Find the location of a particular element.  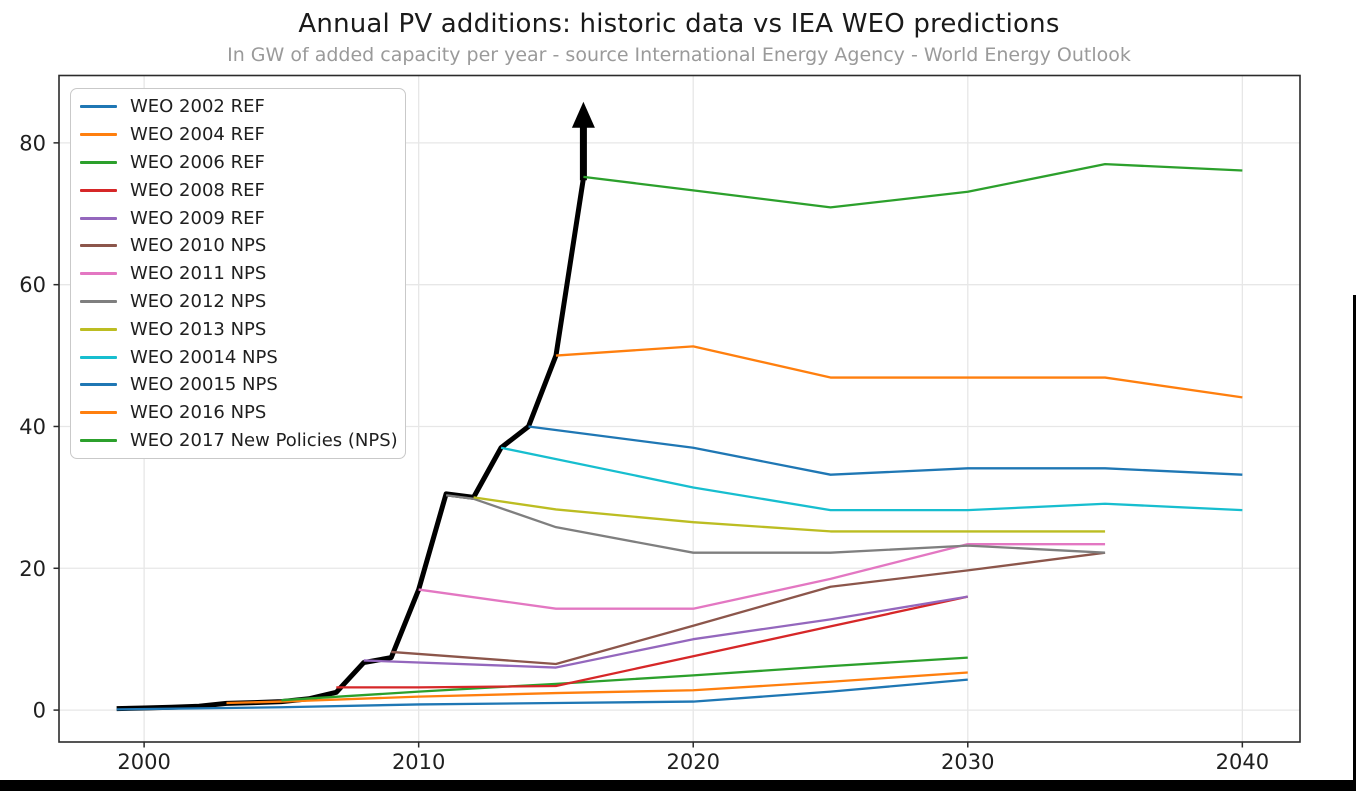

legend-item: WEO 2010 NPS is located at coordinates (238, 246).